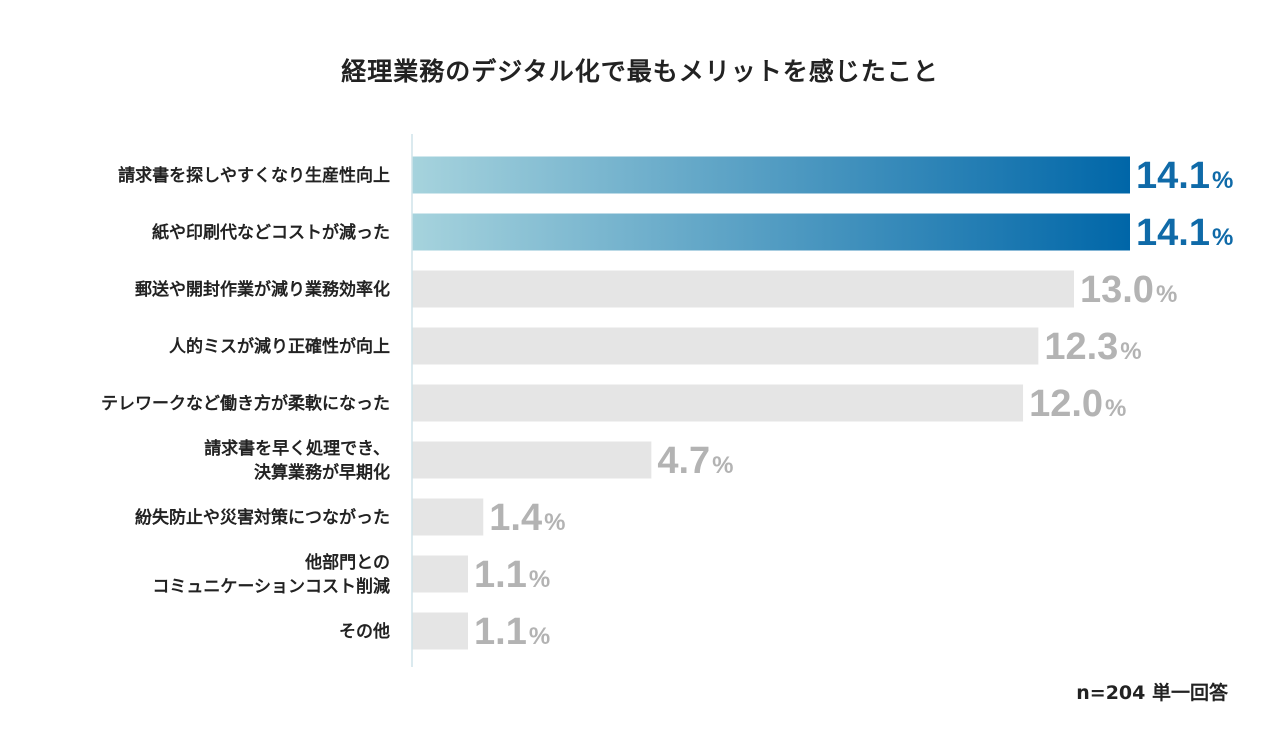 The image size is (1280, 750). Describe the element at coordinates (1066, 404) in the screenshot. I see `value-number: 12.0` at that location.